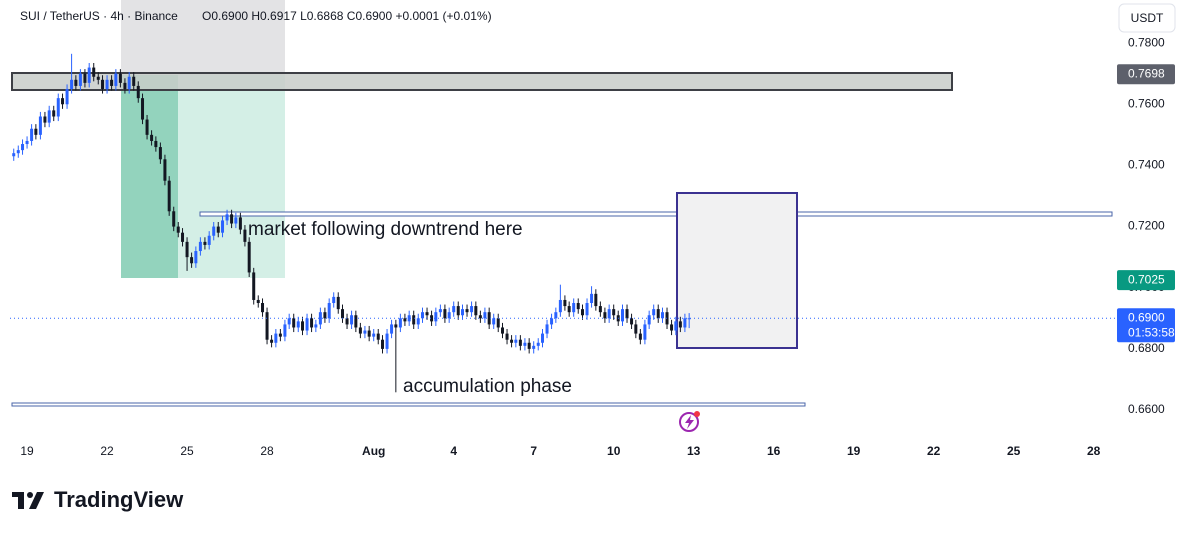  What do you see at coordinates (1147, 18) in the screenshot?
I see `currency: USDT` at bounding box center [1147, 18].